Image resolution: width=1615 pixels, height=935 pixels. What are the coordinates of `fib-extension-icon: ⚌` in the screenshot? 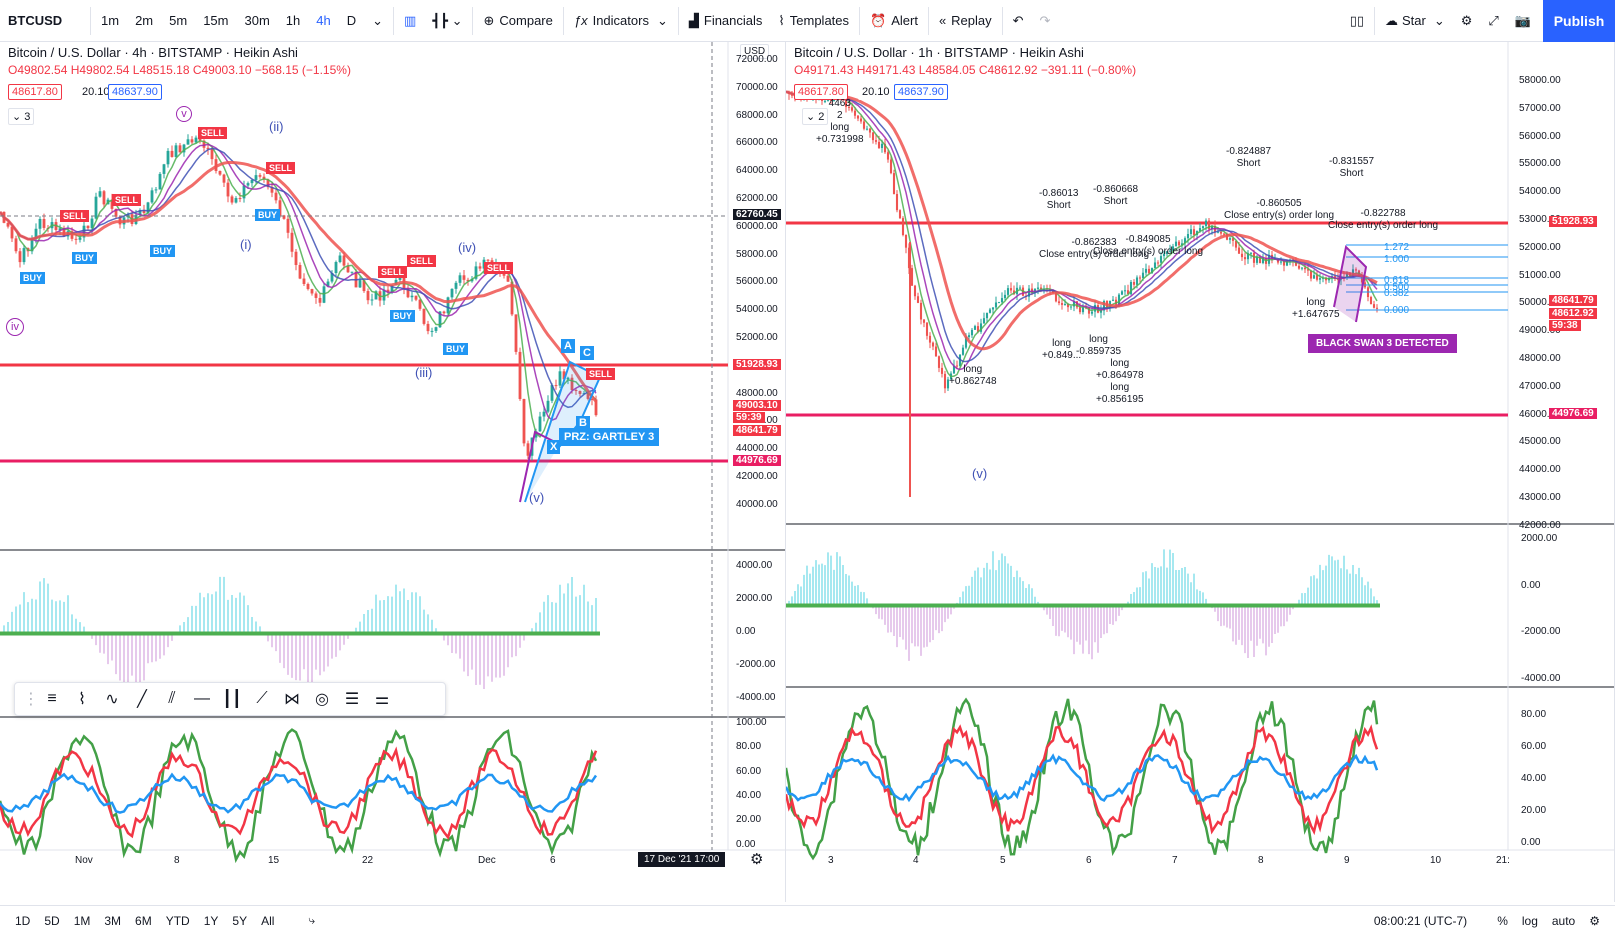 It's located at (382, 699).